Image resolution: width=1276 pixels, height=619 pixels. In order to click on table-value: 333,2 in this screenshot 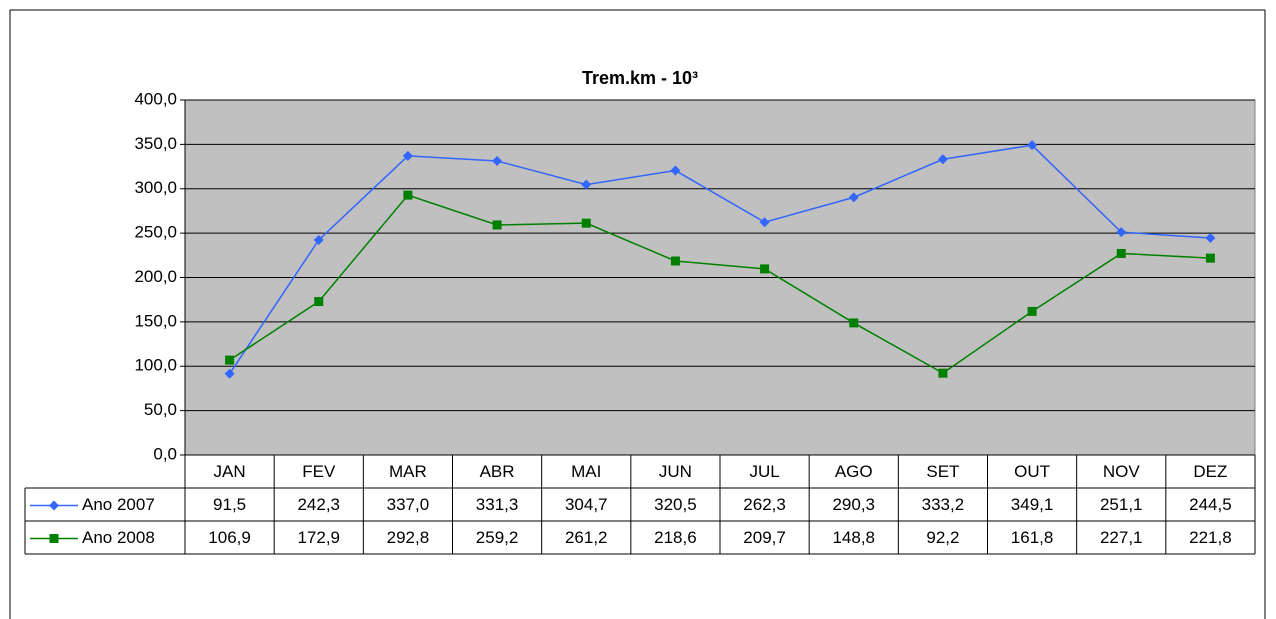, I will do `click(943, 504)`.